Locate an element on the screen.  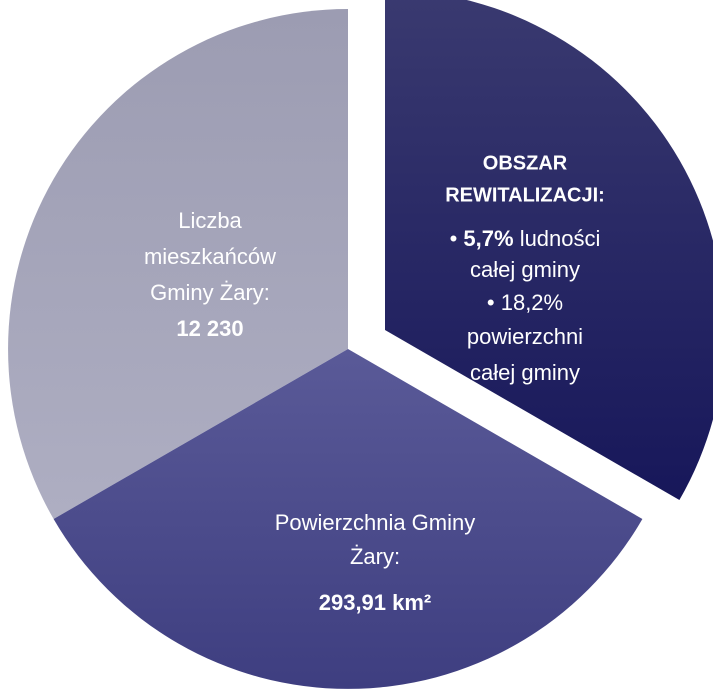
line: całej gminy is located at coordinates (525, 372).